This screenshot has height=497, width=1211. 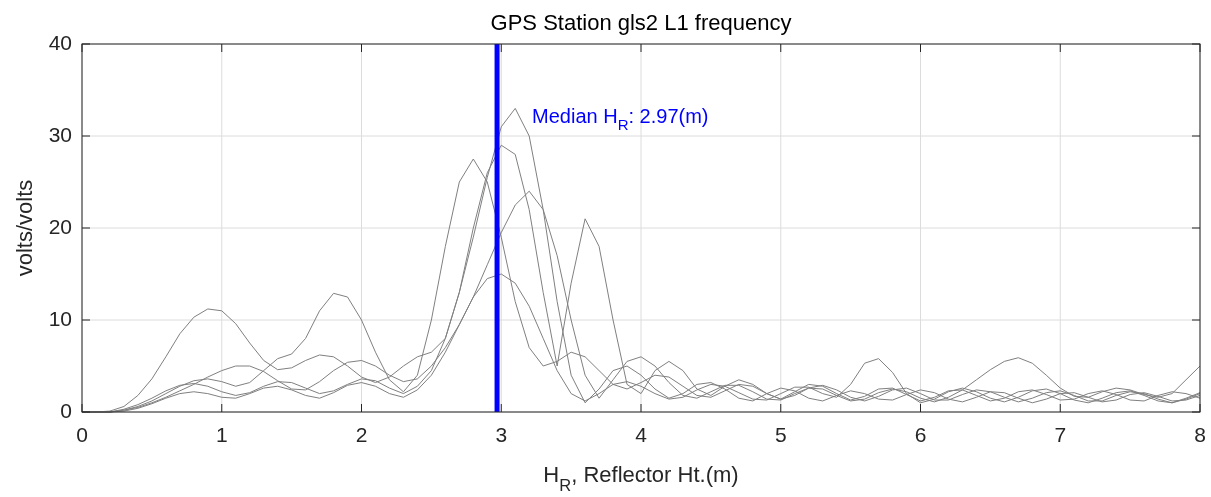 I want to click on x-tick-label: 8, so click(x=1200, y=434).